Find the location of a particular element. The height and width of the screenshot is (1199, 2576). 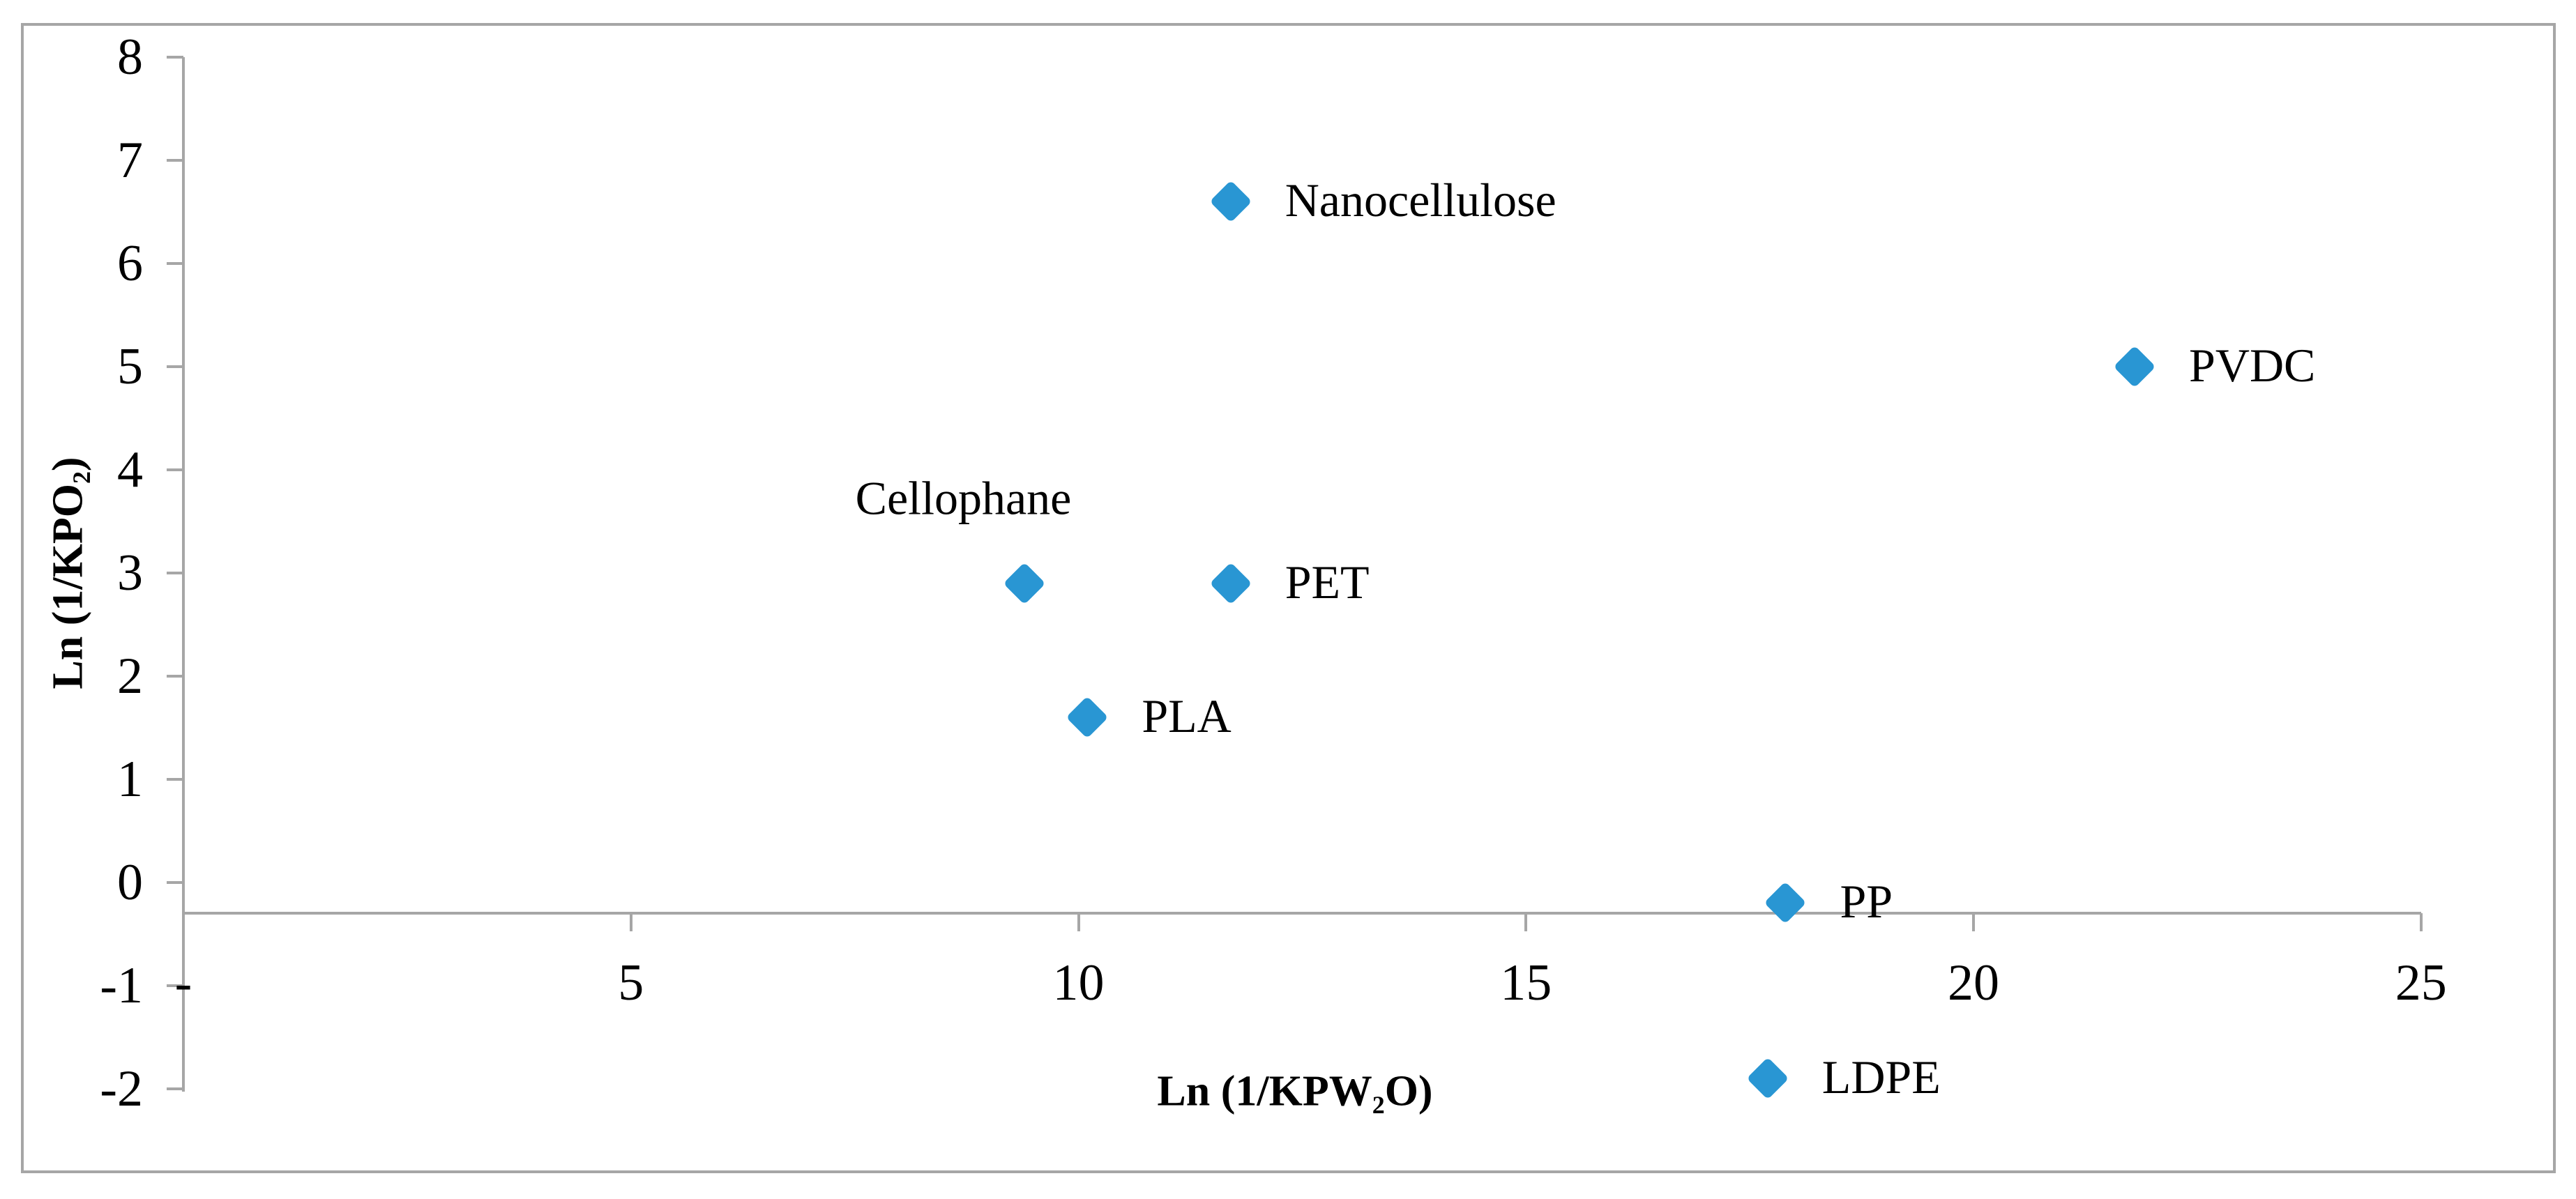

x-tick-label: - is located at coordinates (183, 982).